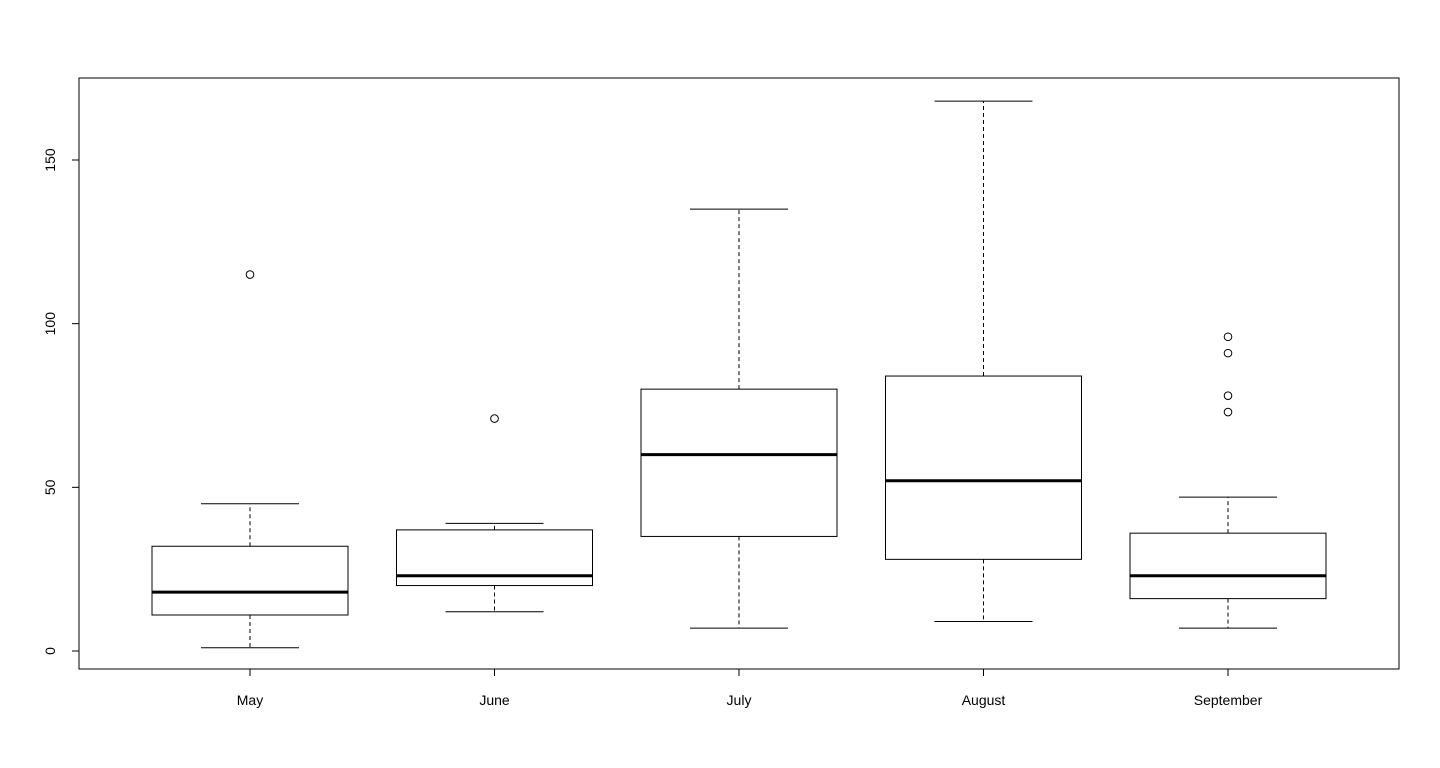 This screenshot has width=1440, height=768. I want to click on x-tick-label: August, so click(984, 700).